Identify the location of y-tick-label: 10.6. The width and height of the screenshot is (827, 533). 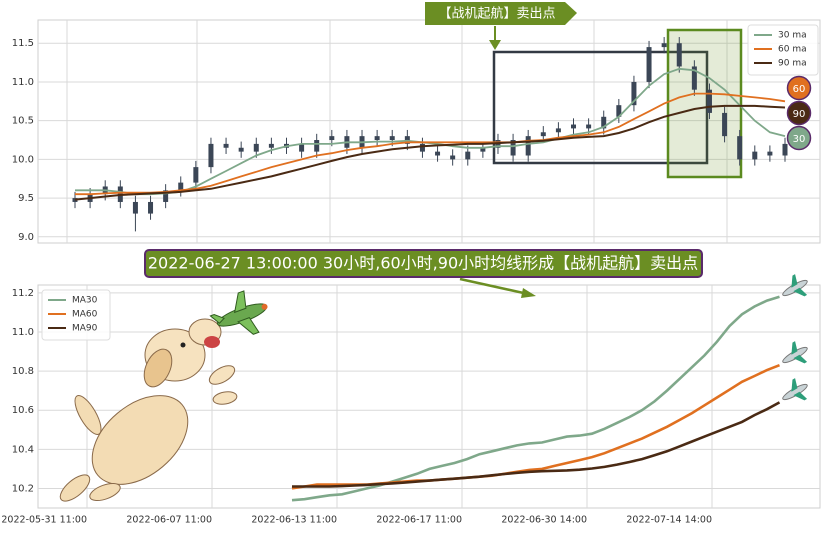
(23, 410).